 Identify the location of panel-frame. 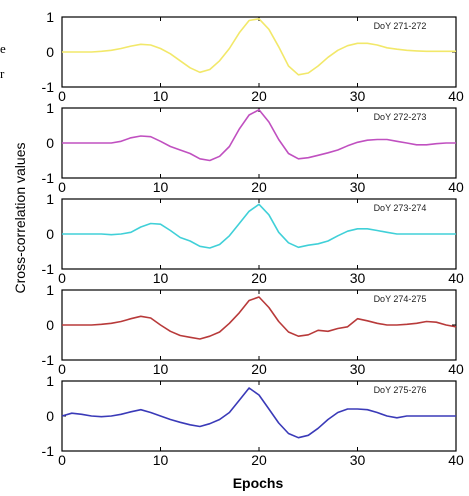
(259, 52).